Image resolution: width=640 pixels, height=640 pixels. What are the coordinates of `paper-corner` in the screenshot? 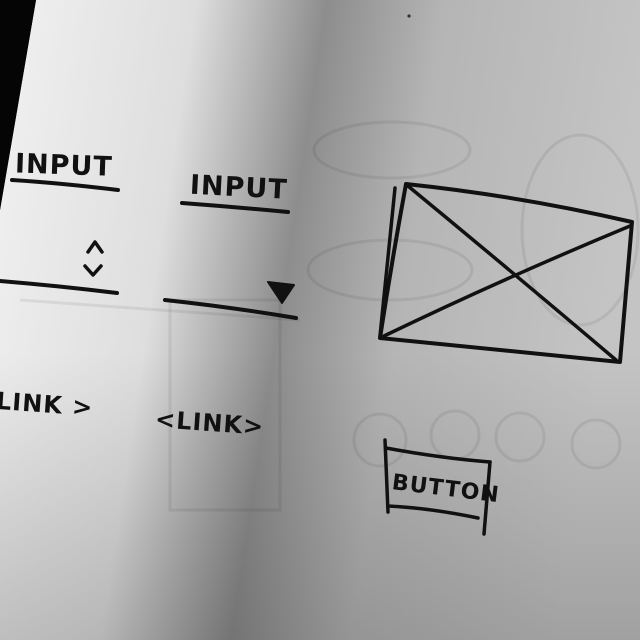 It's located at (18, 105).